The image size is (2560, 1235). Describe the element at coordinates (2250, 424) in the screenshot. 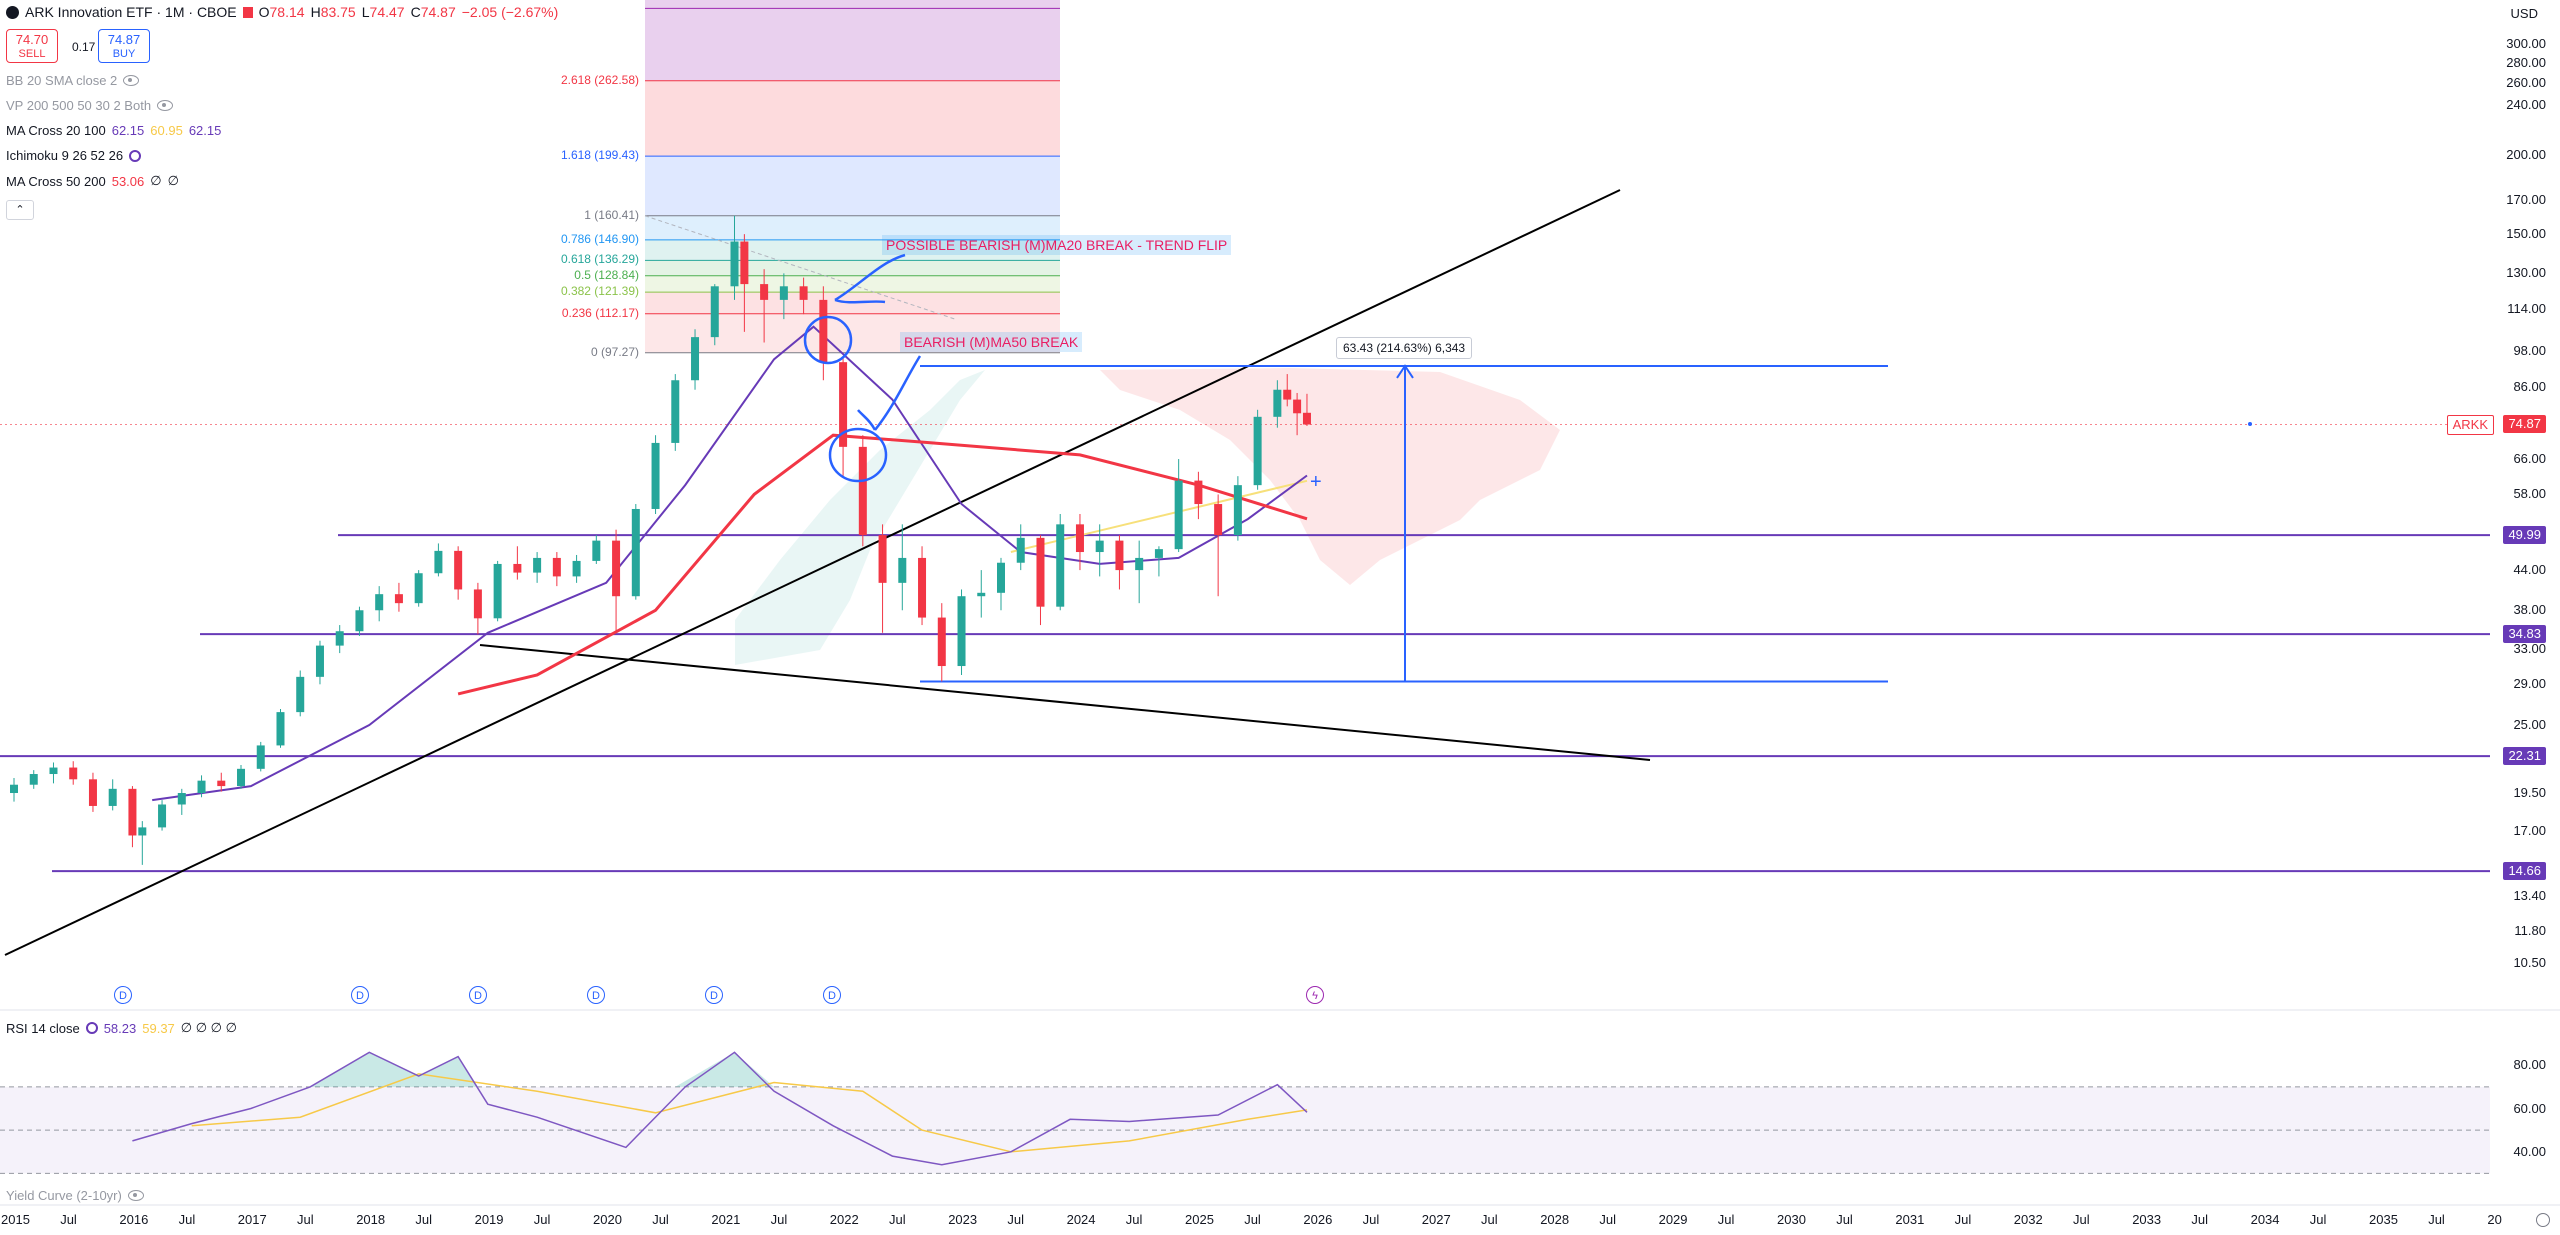

I see `marker-dot` at that location.